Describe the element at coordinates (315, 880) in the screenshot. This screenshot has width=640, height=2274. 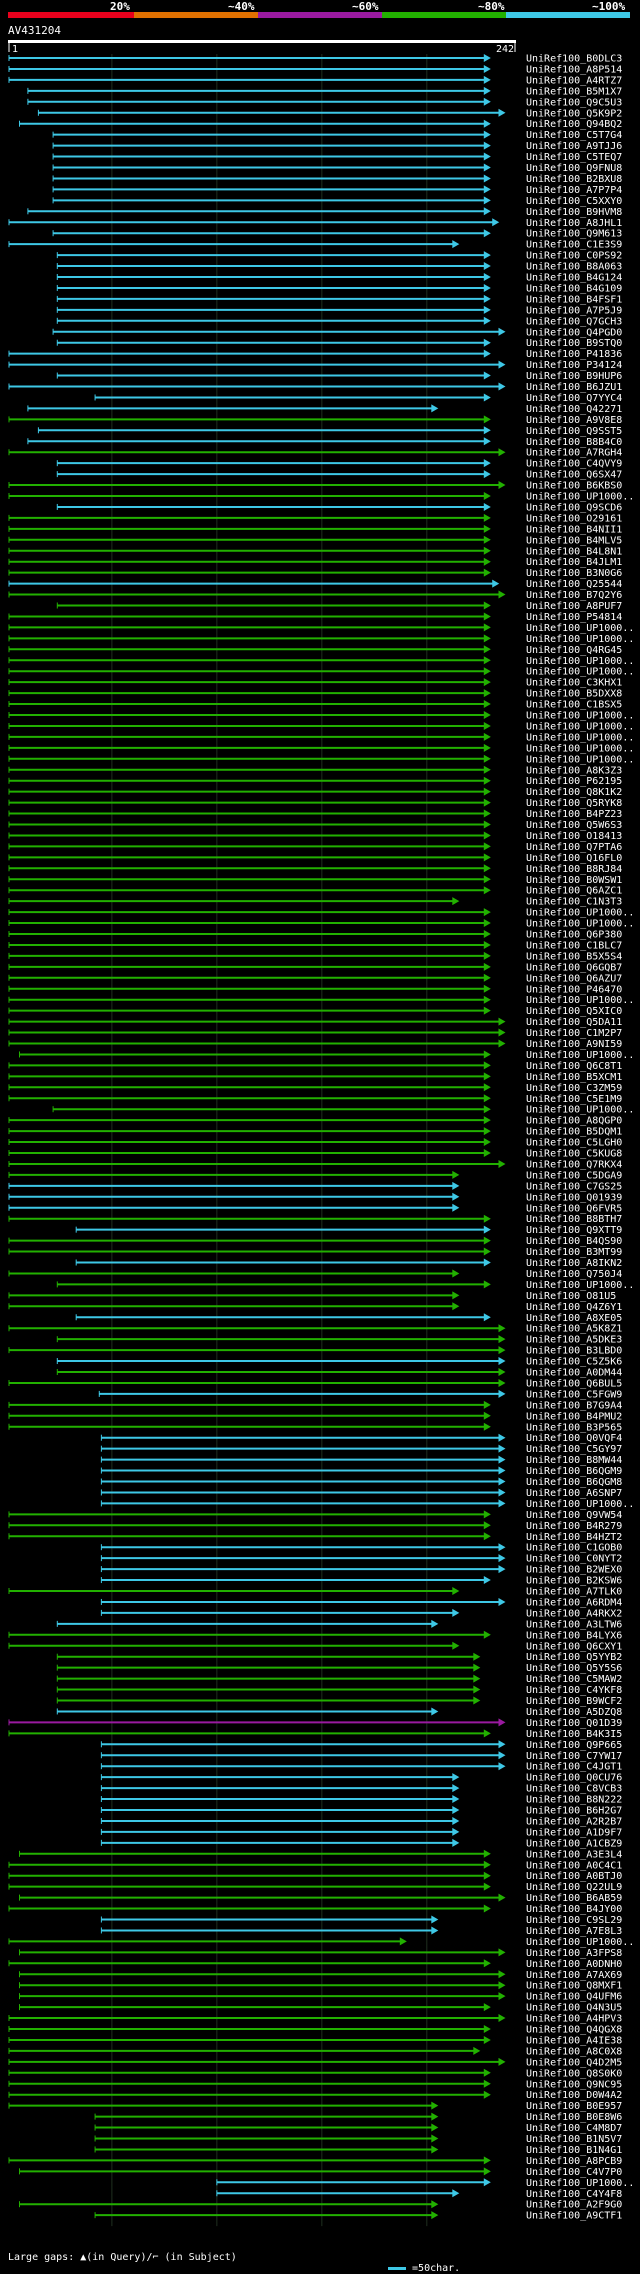
I see `alignment-row: UniRef100_B0WSW1` at that location.